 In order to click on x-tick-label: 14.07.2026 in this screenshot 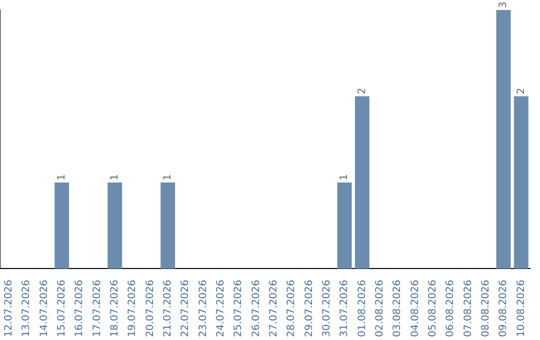, I will do `click(44, 309)`.